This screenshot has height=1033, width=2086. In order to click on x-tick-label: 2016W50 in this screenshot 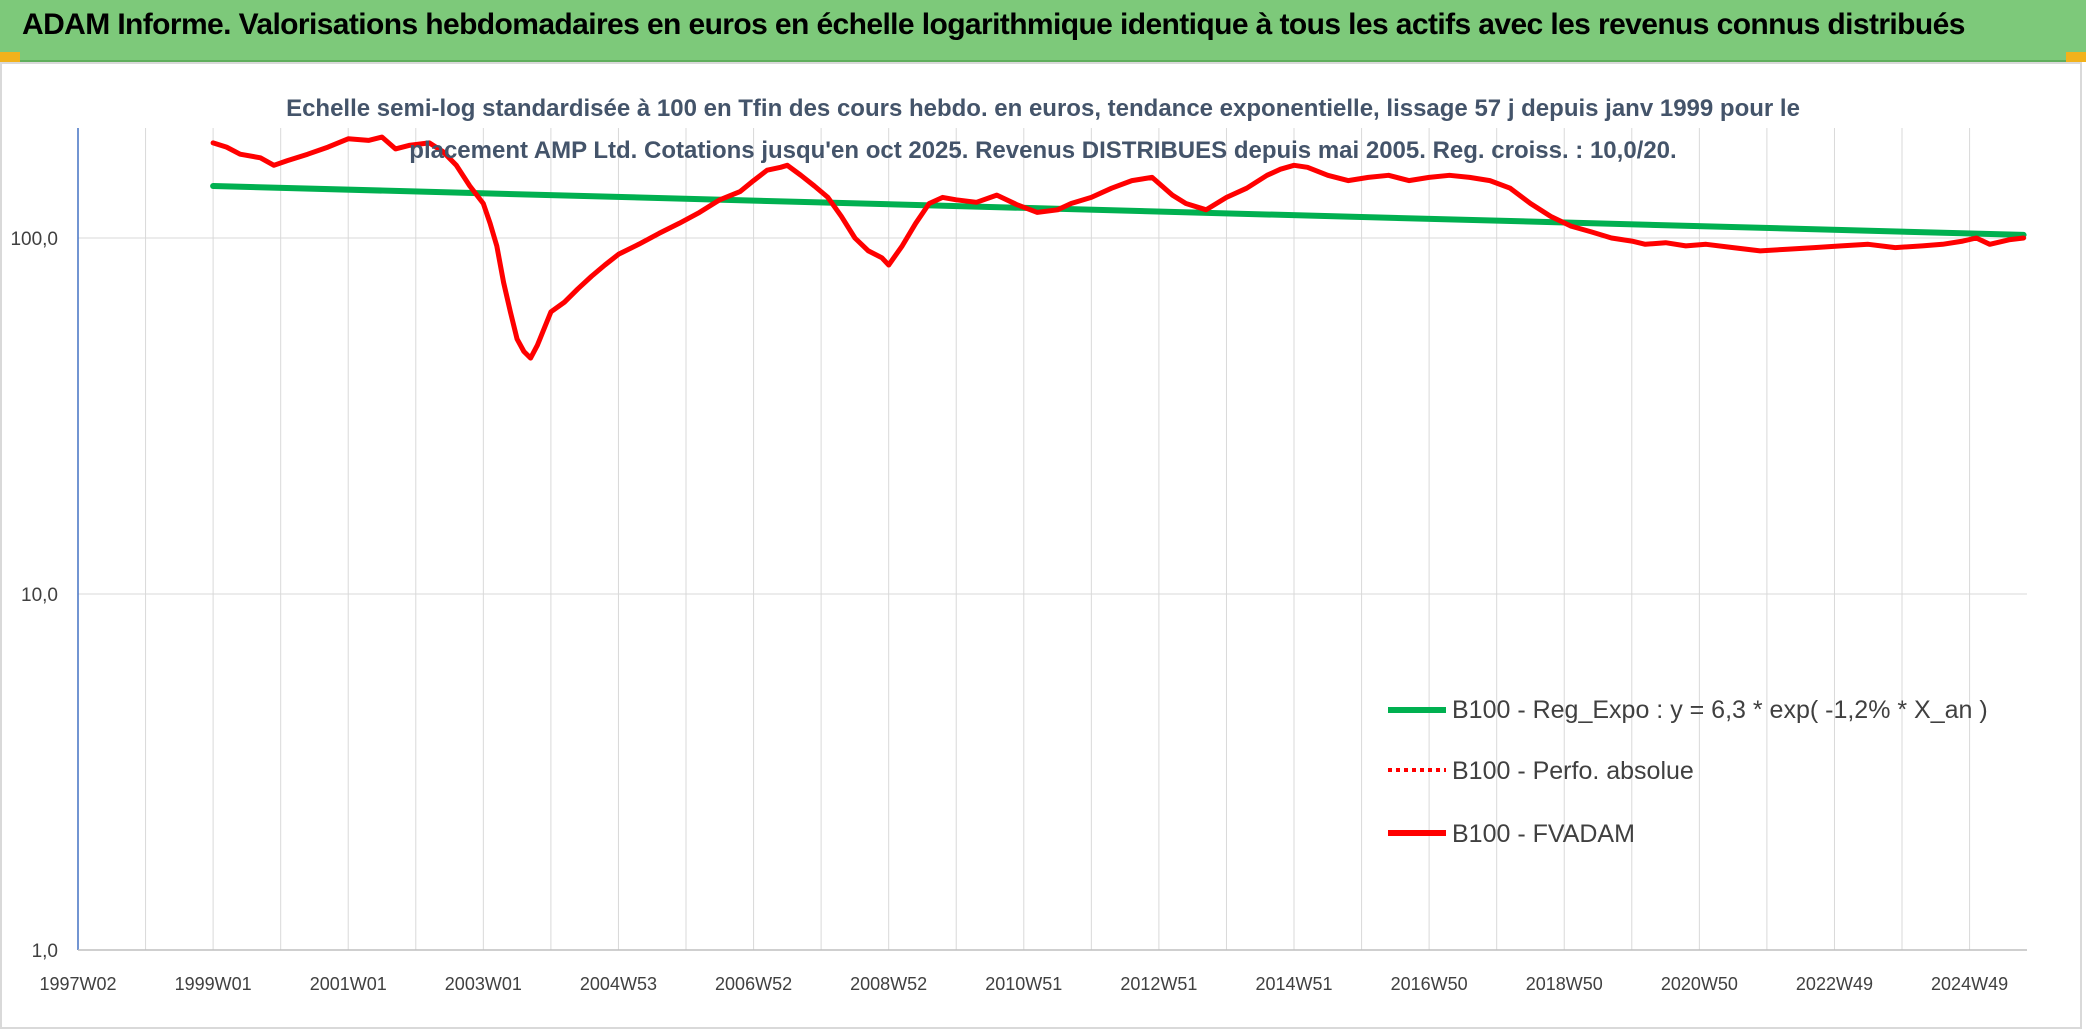, I will do `click(1429, 984)`.